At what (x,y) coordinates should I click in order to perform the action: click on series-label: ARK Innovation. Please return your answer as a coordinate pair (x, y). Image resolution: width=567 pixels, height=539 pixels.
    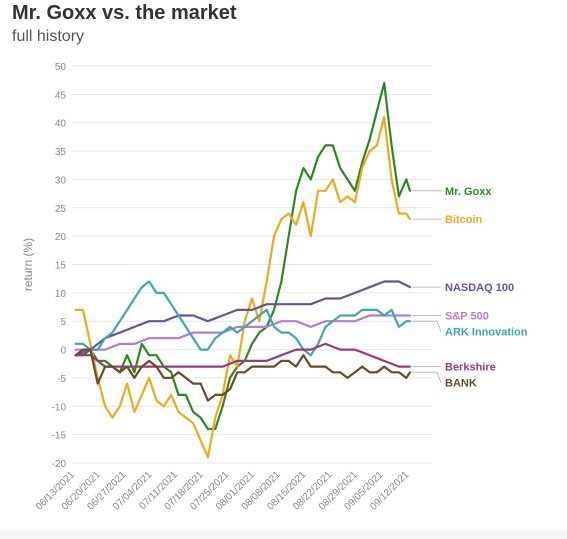
    Looking at the image, I should click on (486, 333).